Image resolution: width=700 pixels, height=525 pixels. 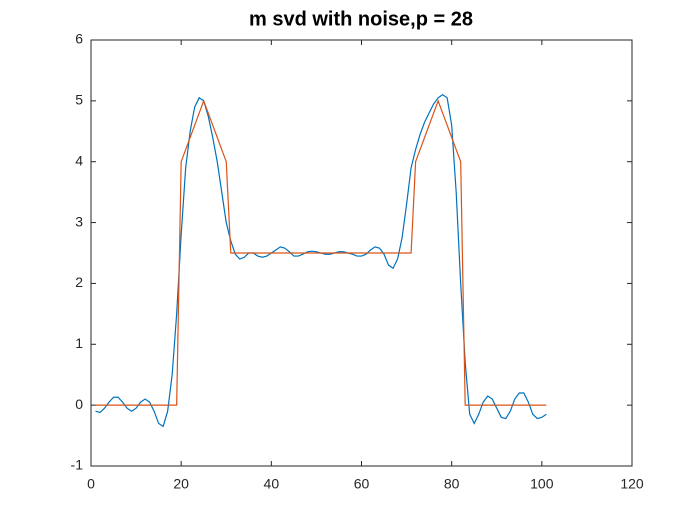 What do you see at coordinates (181, 484) in the screenshot?
I see `x-tick-label: 20` at bounding box center [181, 484].